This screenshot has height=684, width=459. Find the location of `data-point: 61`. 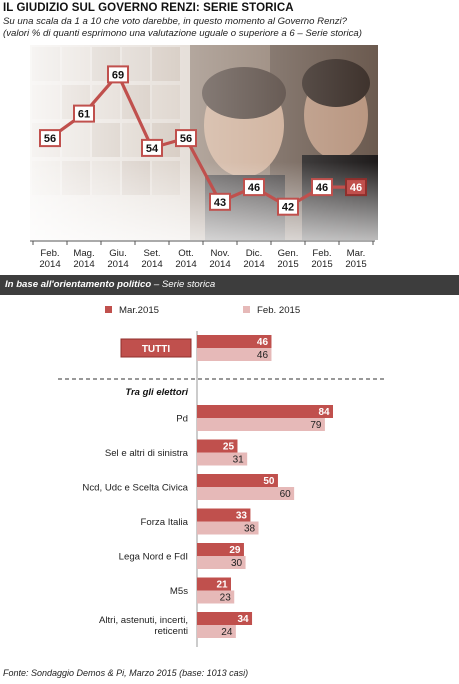

data-point: 61 is located at coordinates (84, 113).